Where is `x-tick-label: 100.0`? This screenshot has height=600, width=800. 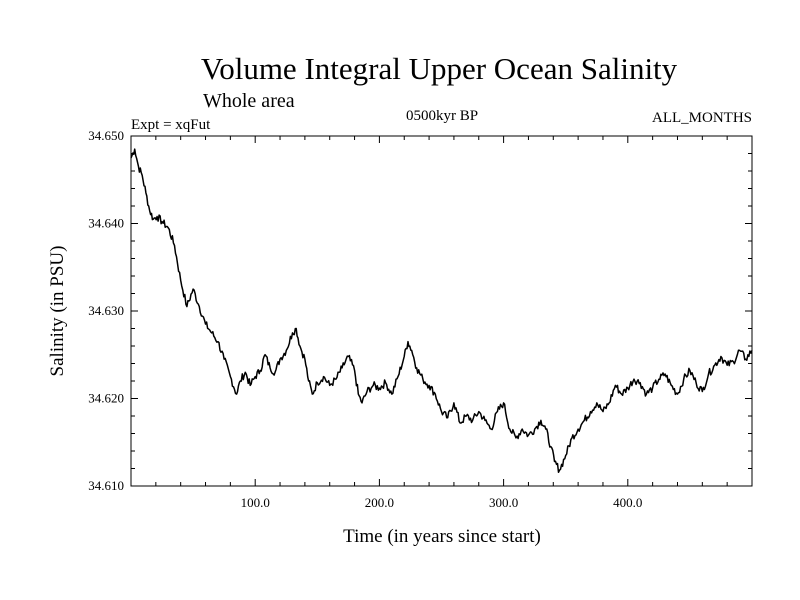
x-tick-label: 100.0 is located at coordinates (255, 502).